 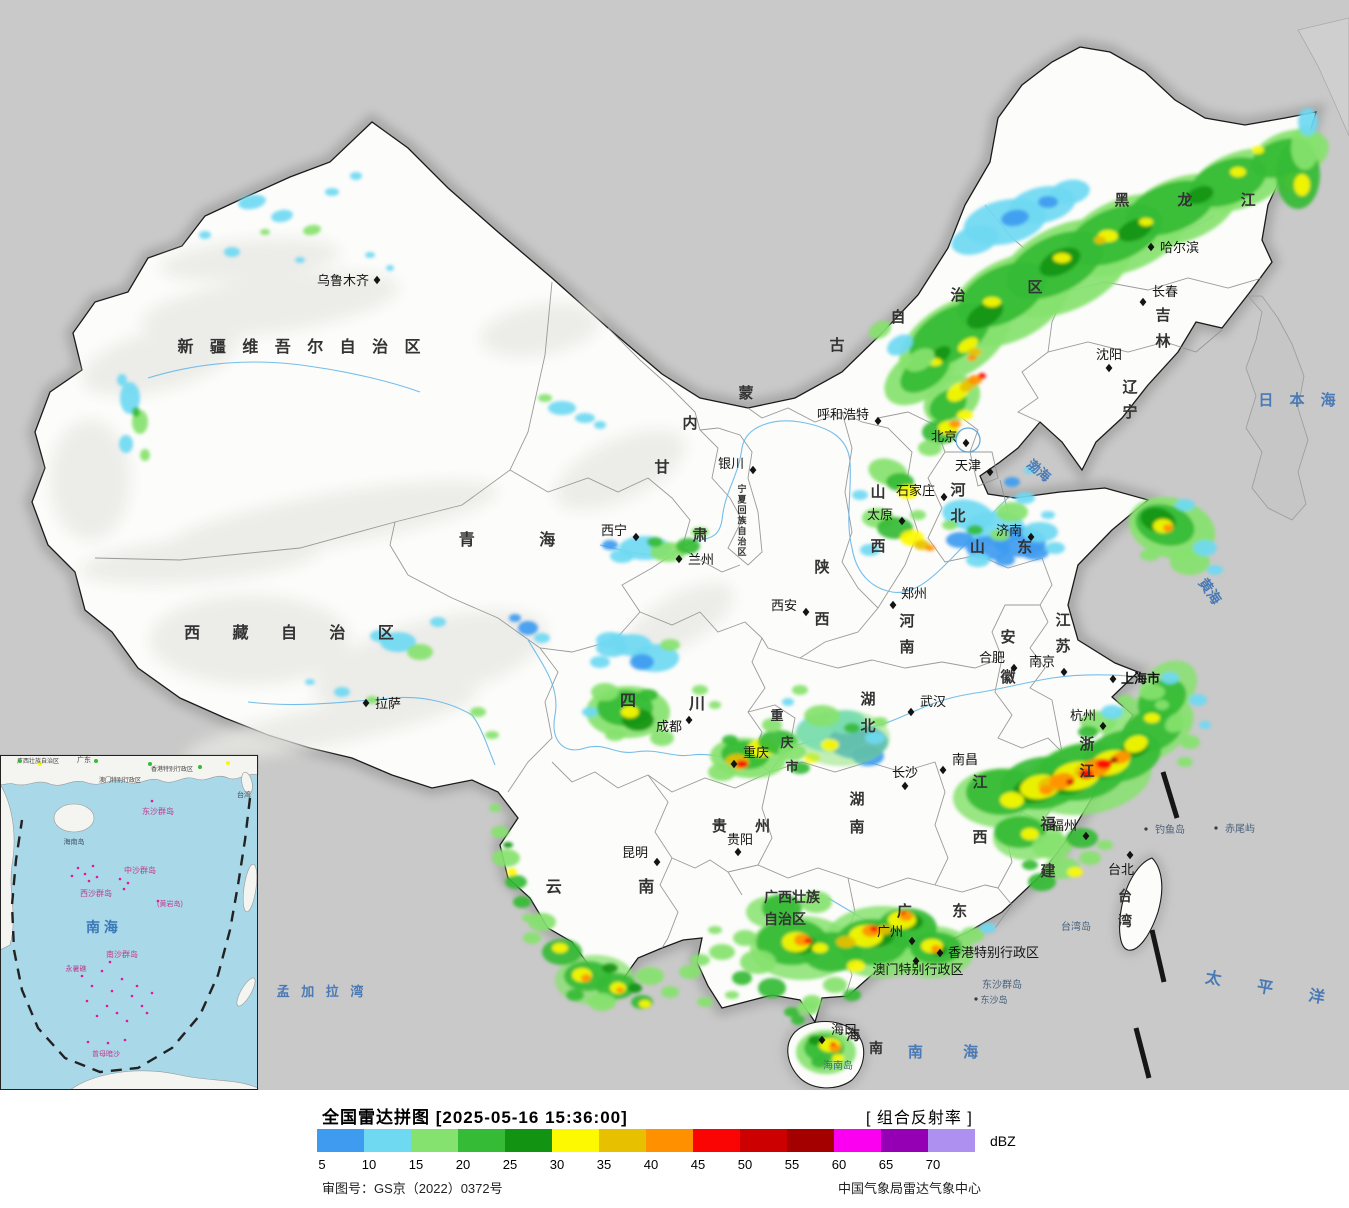 What do you see at coordinates (140, 870) in the screenshot?
I see `inset-label: 中沙群岛` at bounding box center [140, 870].